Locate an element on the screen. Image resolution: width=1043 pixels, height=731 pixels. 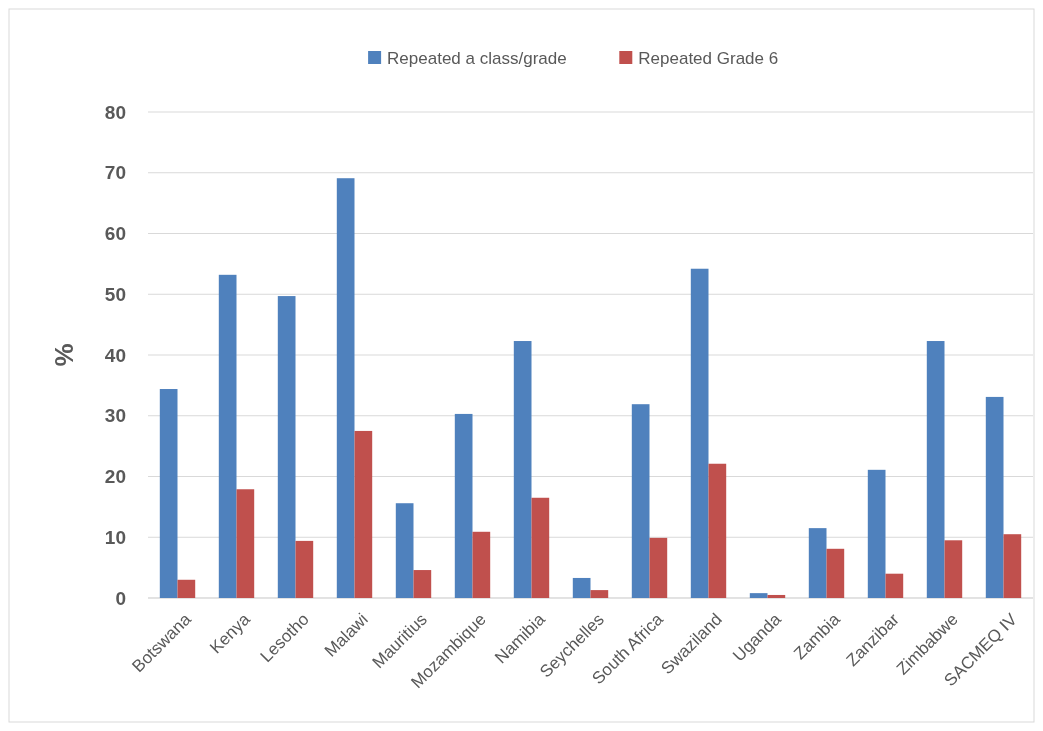
y-tick-label: 50 is located at coordinates (115, 294).